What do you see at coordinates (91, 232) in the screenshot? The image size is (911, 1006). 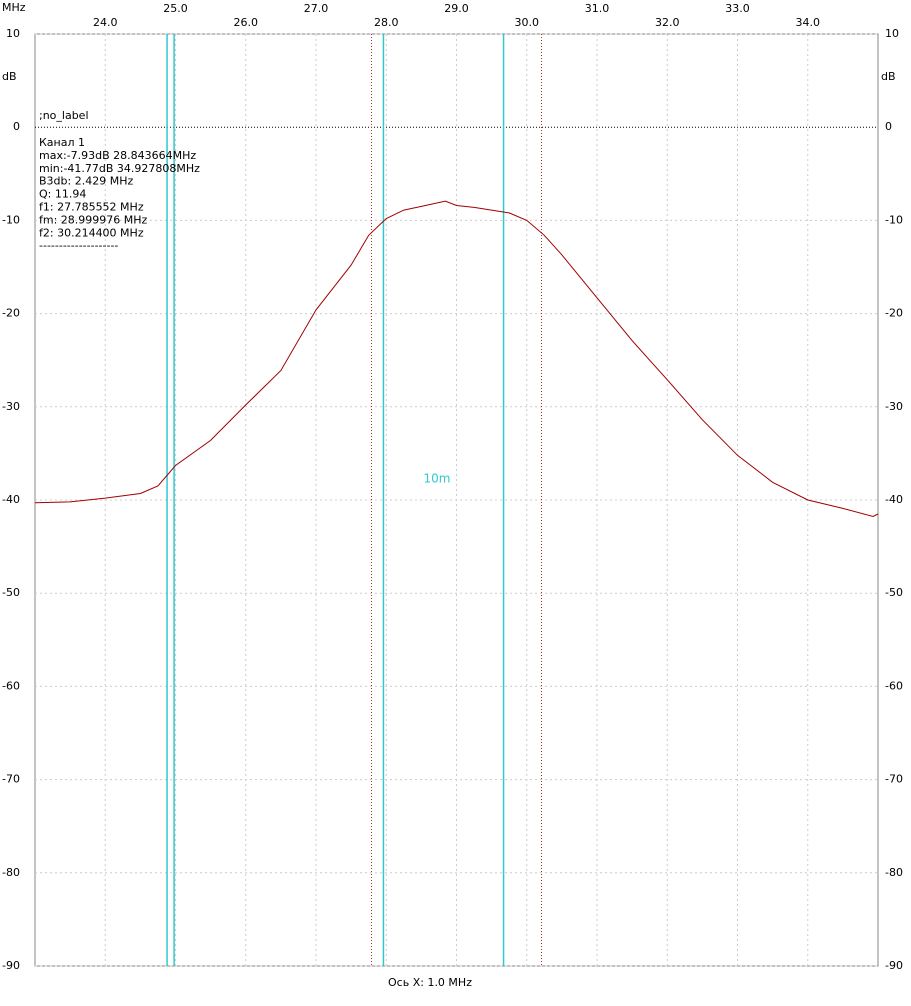 I see `info-line: f2: 30.214400 MHz` at bounding box center [91, 232].